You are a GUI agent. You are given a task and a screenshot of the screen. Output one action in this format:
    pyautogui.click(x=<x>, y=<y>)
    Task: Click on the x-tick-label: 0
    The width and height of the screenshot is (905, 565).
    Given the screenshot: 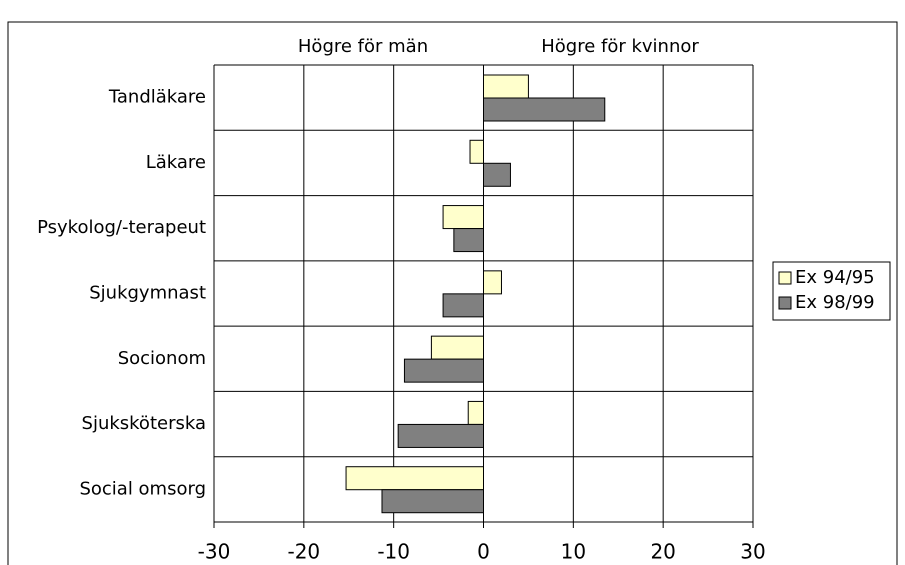 What is the action you would take?
    pyautogui.click(x=483, y=552)
    